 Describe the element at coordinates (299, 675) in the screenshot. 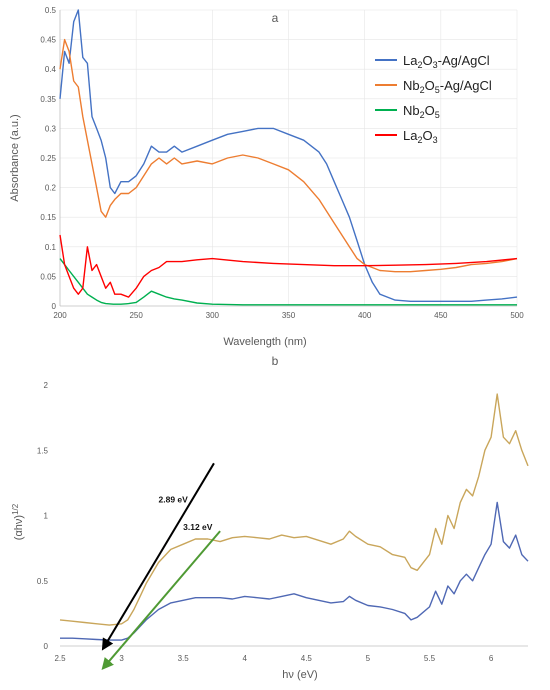

I see `chart-b-x-axis-label: hν (eV)` at that location.